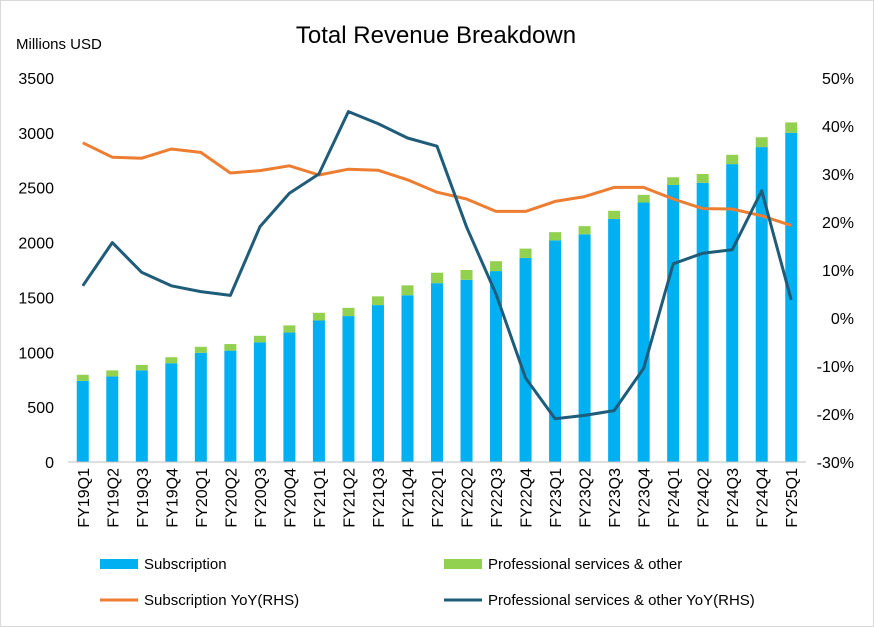 The image size is (874, 627). I want to click on y2-tick-label: 20%, so click(838, 223).